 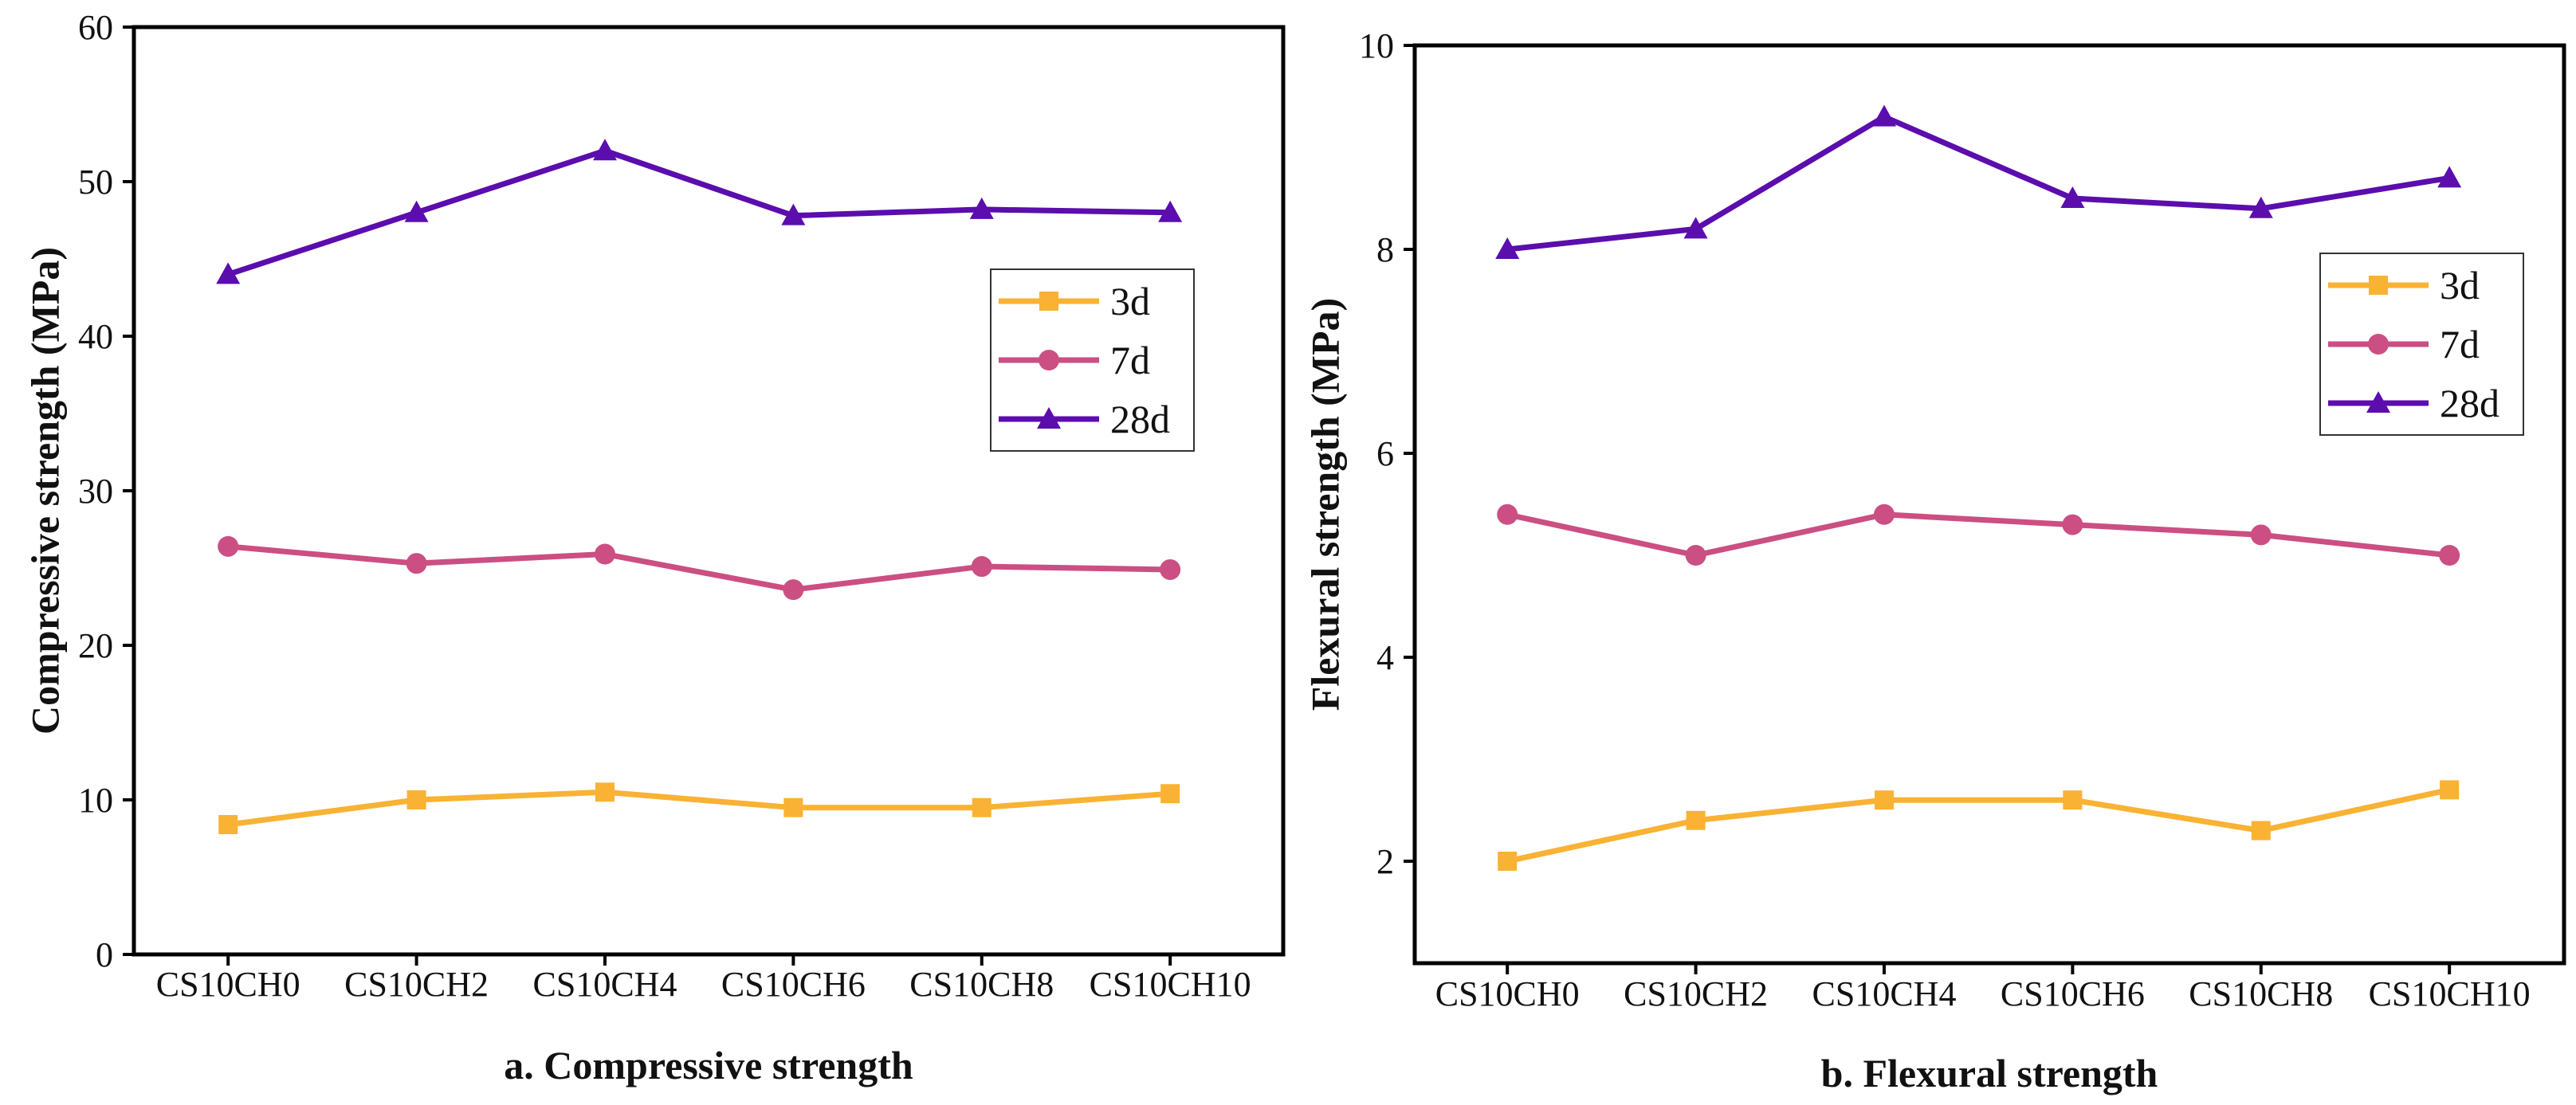 I want to click on y-tick-label: 50, so click(x=95, y=182).